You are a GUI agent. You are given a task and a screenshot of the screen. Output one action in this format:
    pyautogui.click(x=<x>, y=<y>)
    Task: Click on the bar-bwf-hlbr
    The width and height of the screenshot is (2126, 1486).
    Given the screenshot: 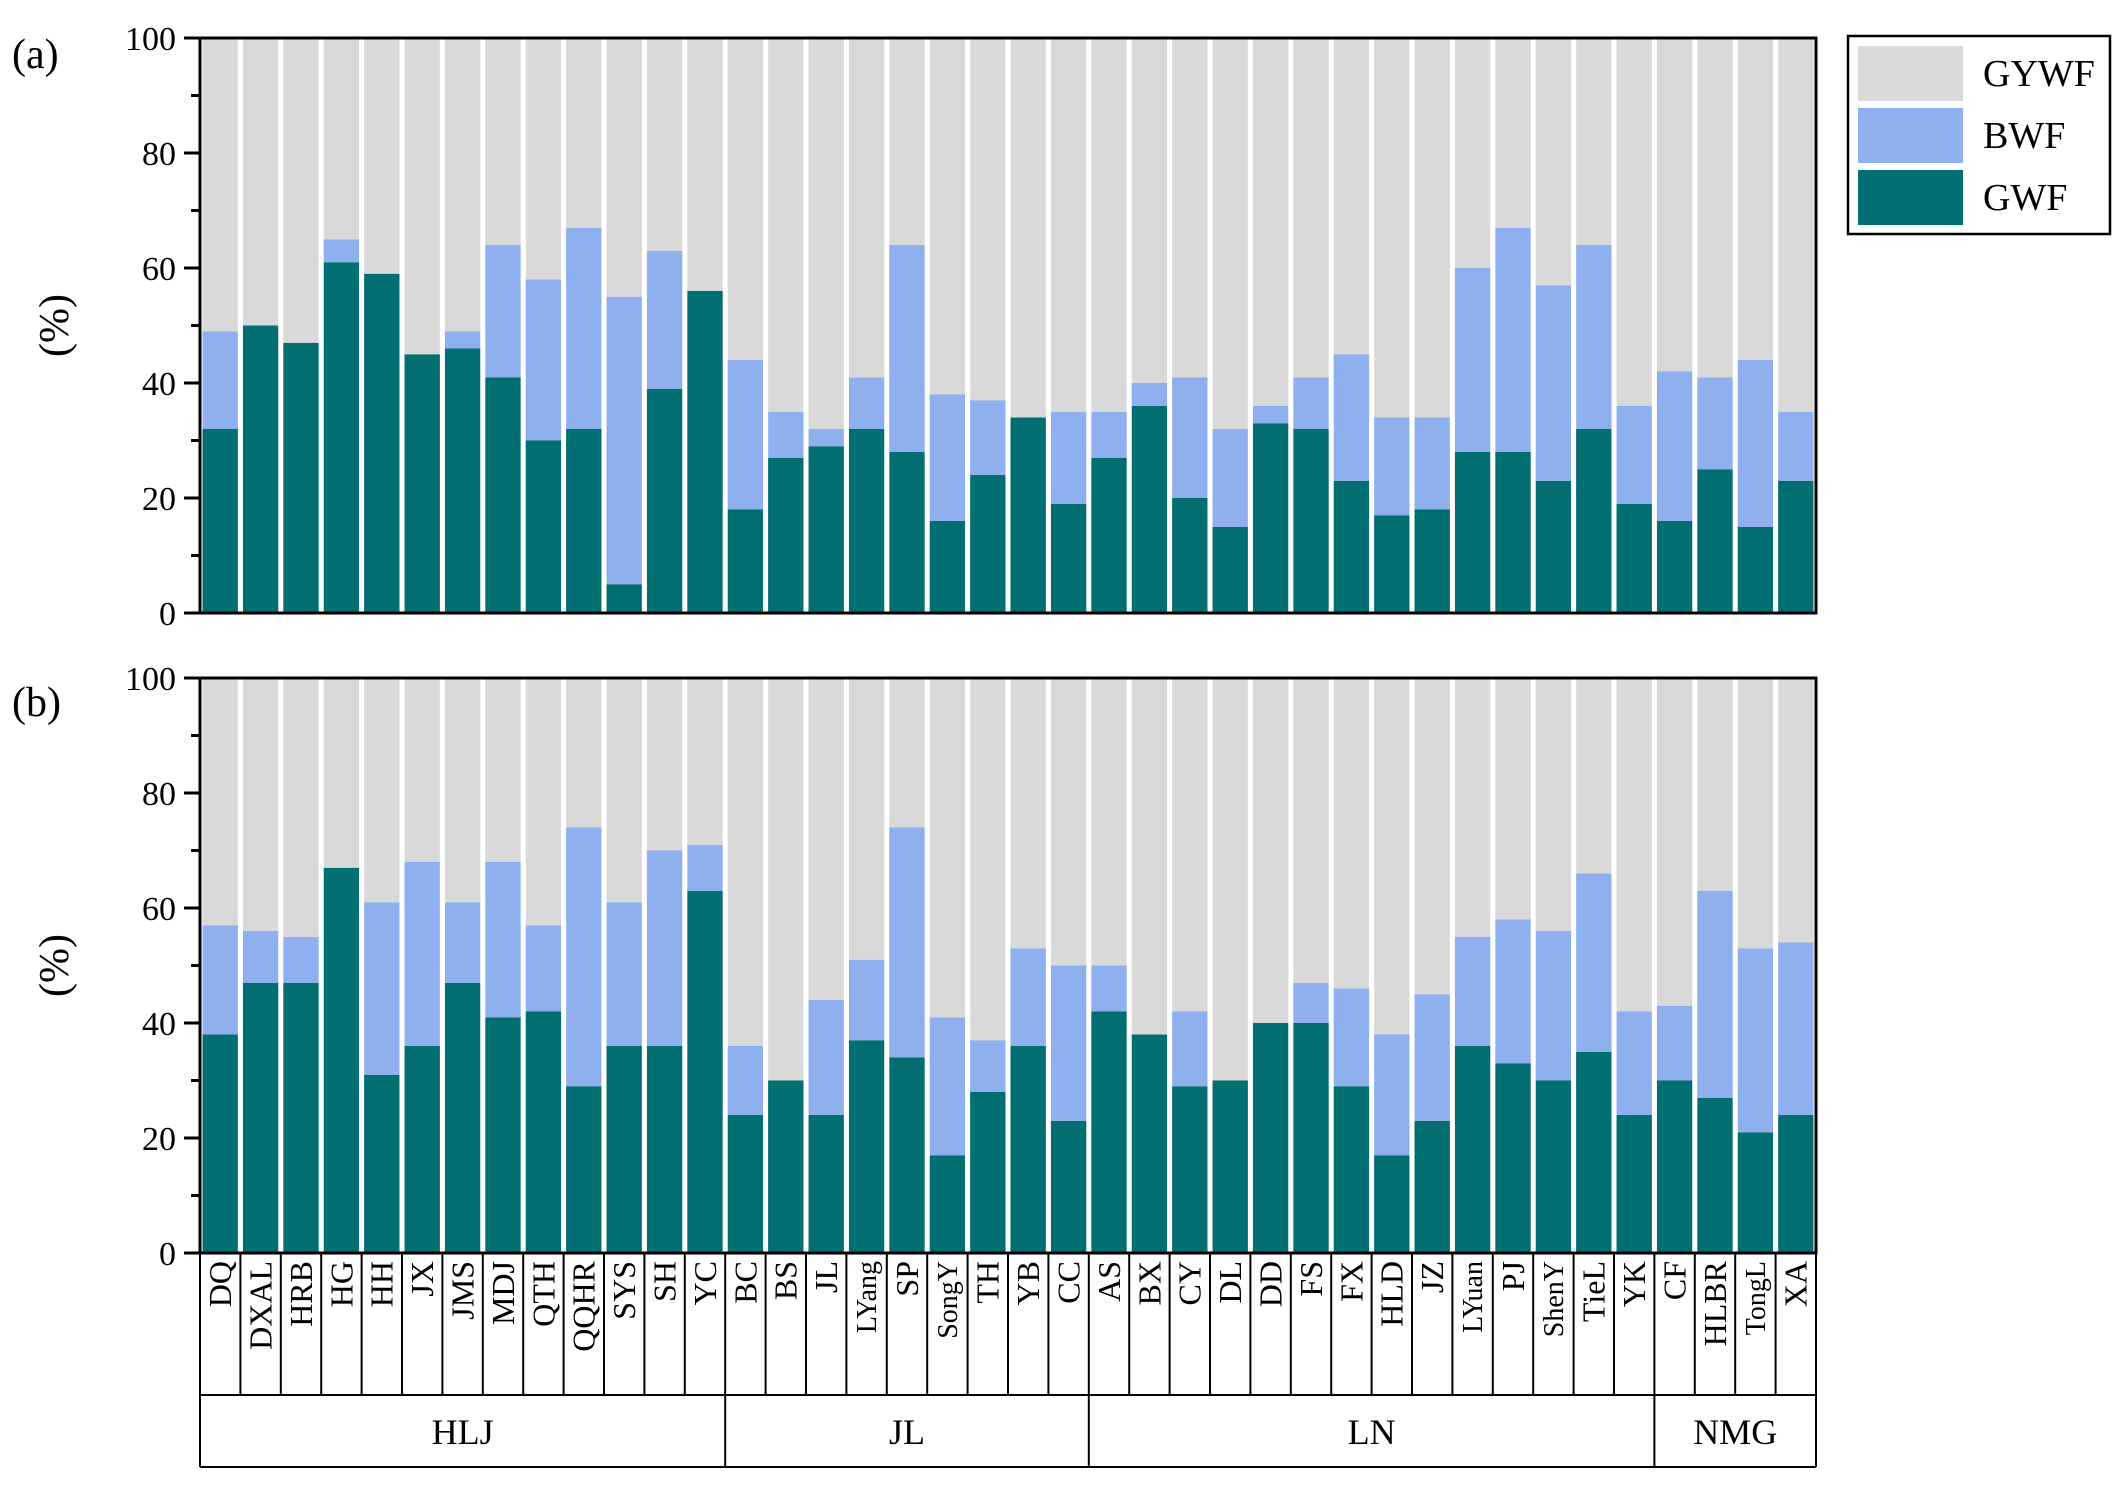 What is the action you would take?
    pyautogui.click(x=1715, y=994)
    